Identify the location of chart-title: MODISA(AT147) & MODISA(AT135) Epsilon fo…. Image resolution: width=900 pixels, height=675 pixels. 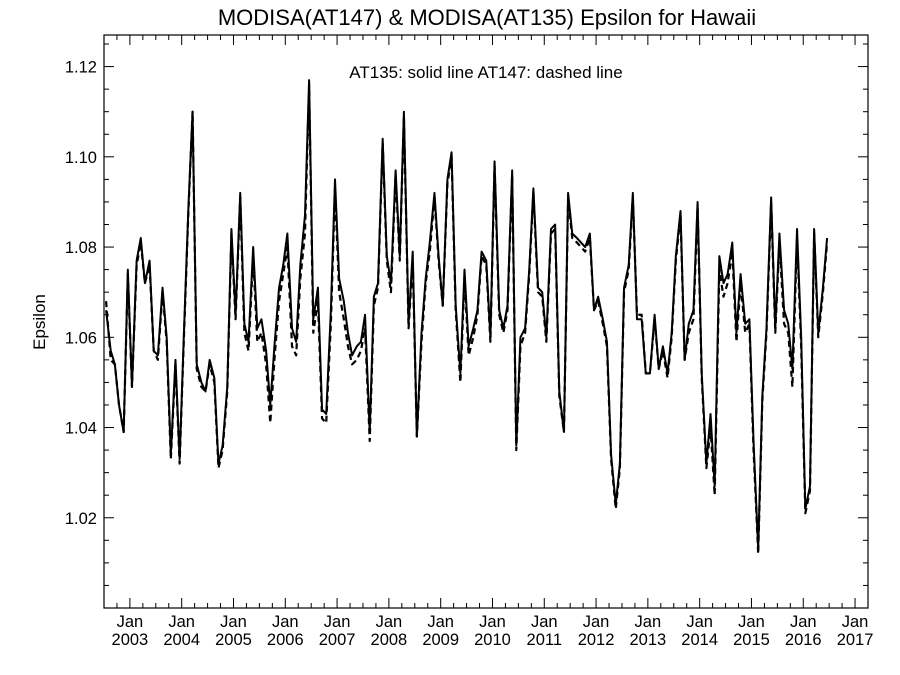
(487, 17).